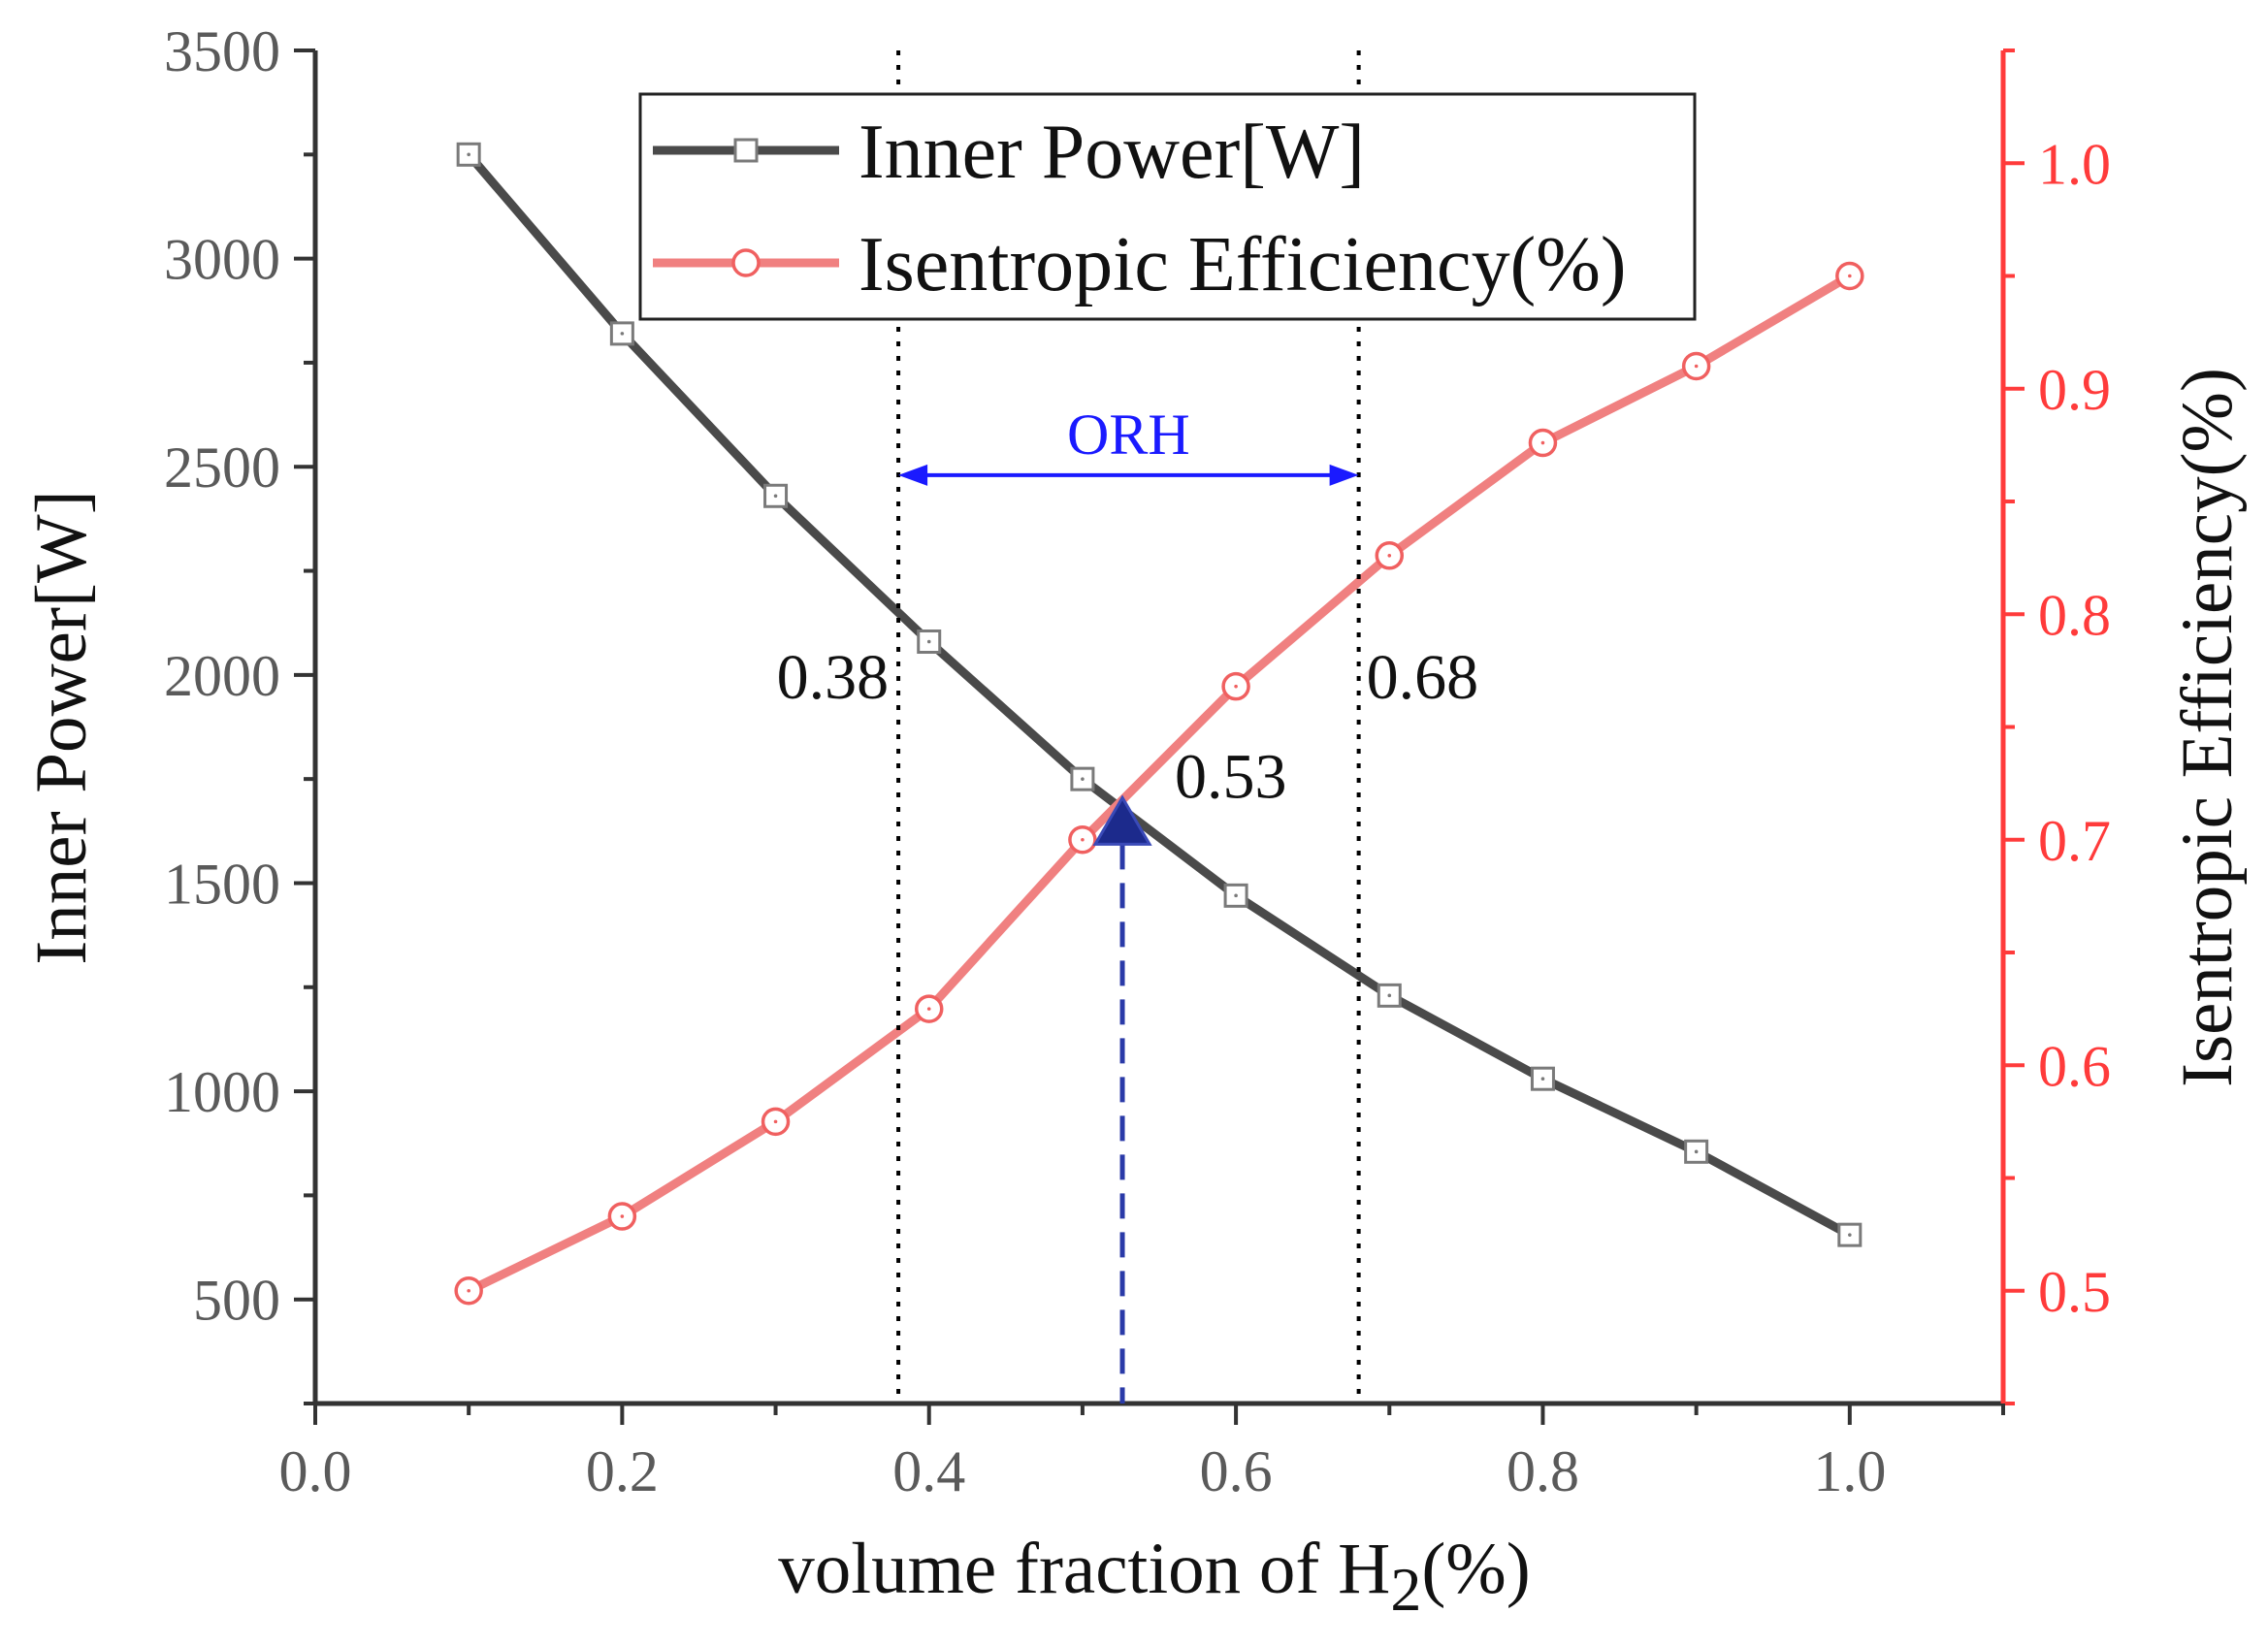 The image size is (2268, 1646). What do you see at coordinates (1405, 1589) in the screenshot?
I see `x-axis-title-subscript: 2` at bounding box center [1405, 1589].